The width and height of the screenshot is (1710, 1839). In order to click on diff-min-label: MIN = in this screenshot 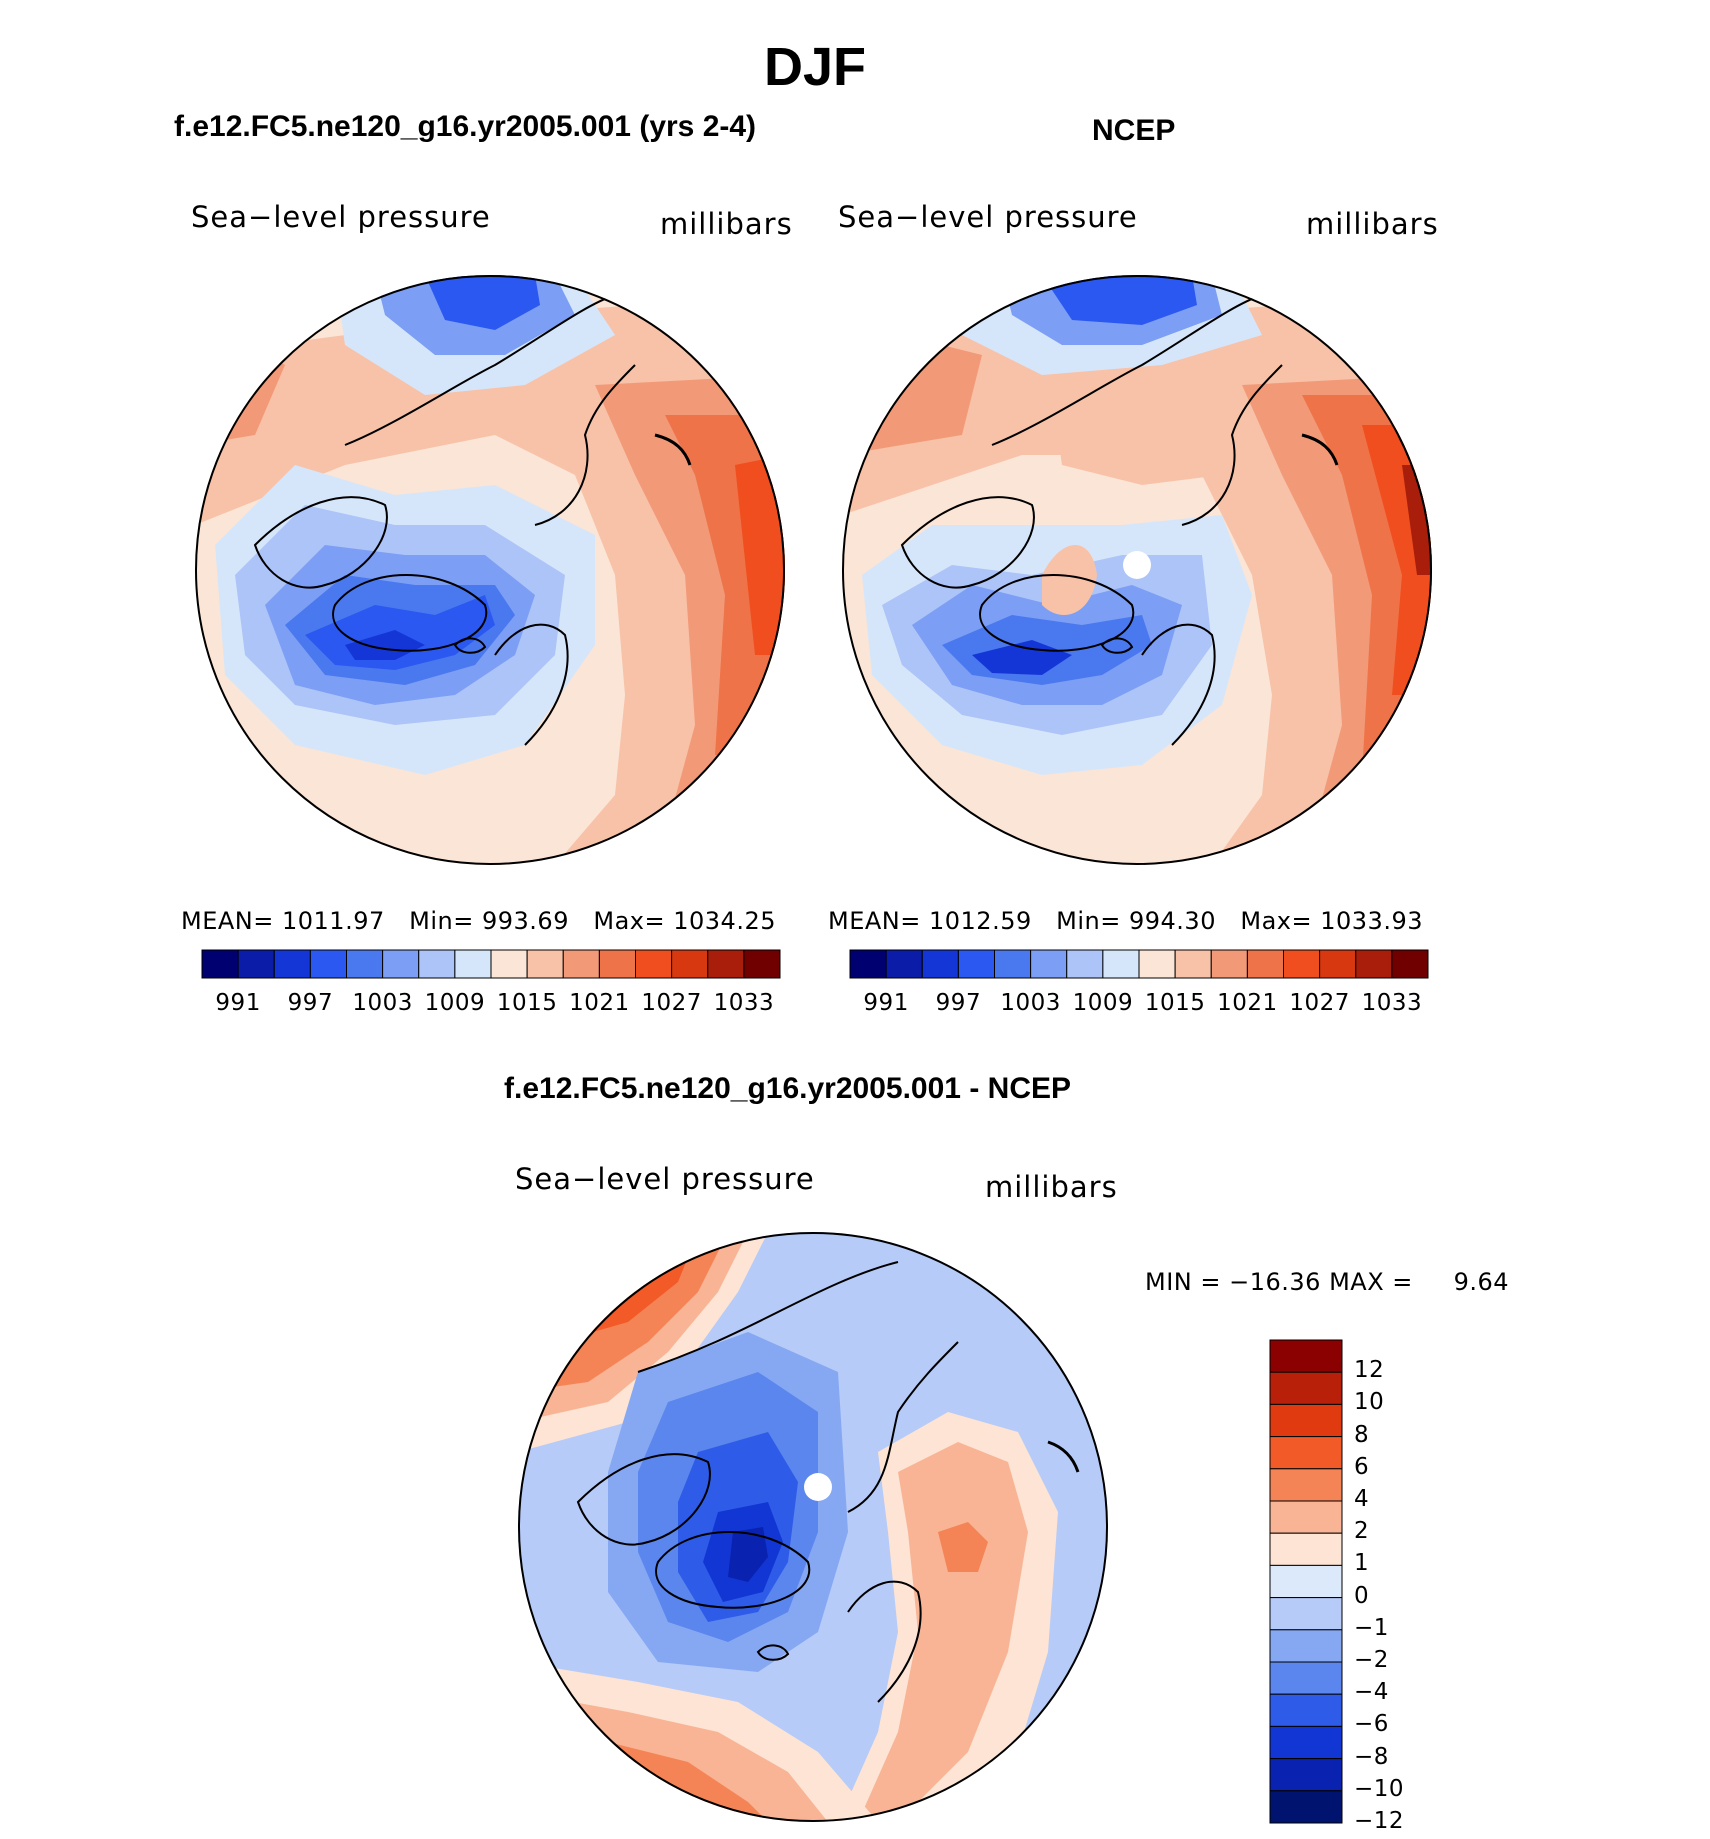, I will do `click(1183, 1282)`.